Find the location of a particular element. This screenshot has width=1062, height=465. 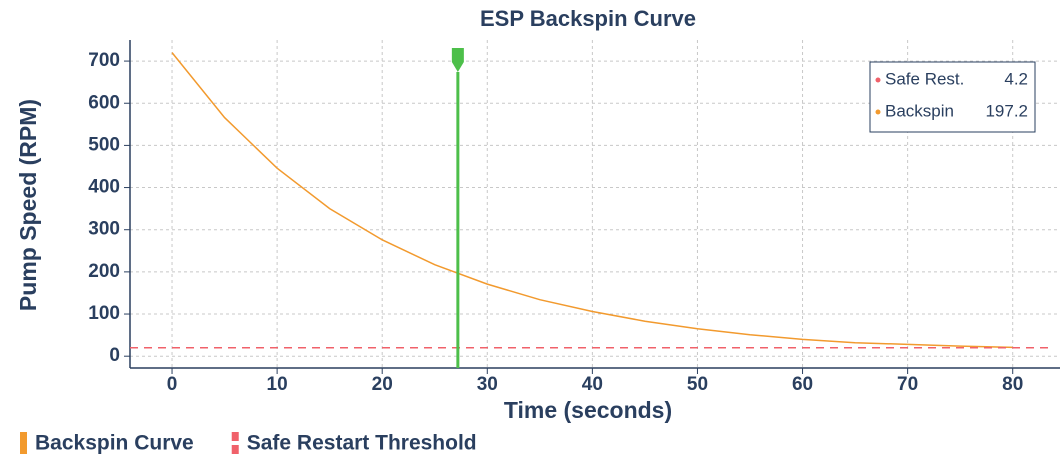

x-tick-label: 30 is located at coordinates (487, 384).